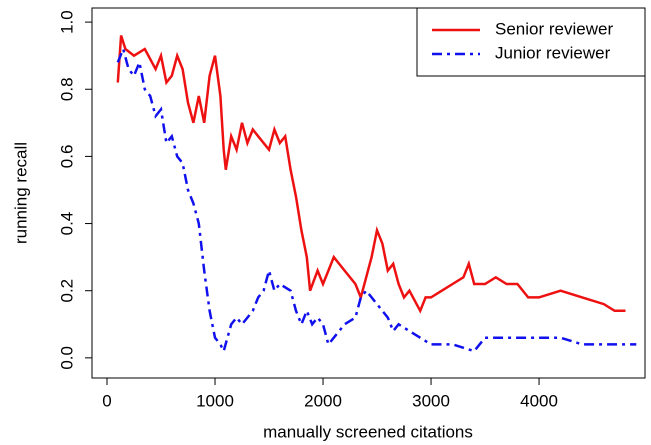 The height and width of the screenshot is (445, 651). Describe the element at coordinates (106, 400) in the screenshot. I see `x-tick-label: 0` at that location.